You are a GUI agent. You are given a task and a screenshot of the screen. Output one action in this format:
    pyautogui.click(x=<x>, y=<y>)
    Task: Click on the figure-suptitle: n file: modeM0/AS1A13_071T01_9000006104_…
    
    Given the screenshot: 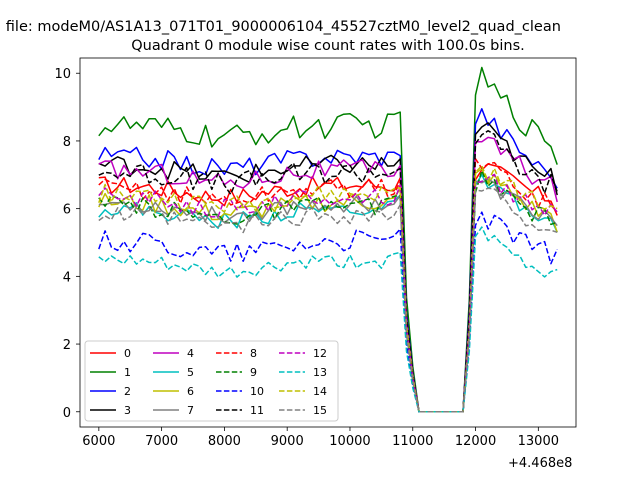 What is the action you would take?
    pyautogui.click(x=280, y=27)
    